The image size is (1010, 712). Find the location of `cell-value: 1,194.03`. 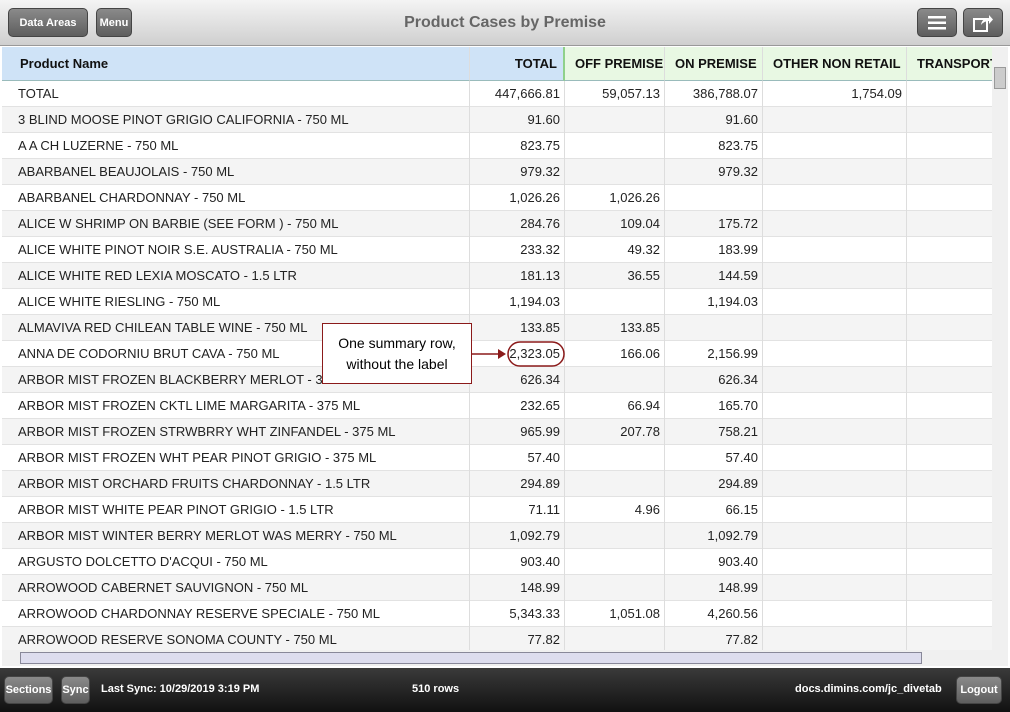

cell-value: 1,194.03 is located at coordinates (517, 302).